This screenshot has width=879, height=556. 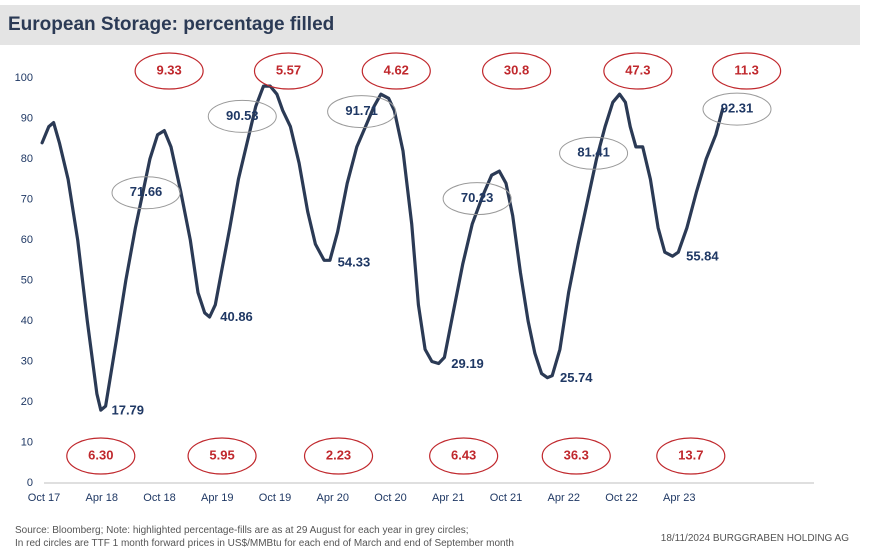 I want to click on x-tick-label: Oct 18, so click(x=159, y=498).